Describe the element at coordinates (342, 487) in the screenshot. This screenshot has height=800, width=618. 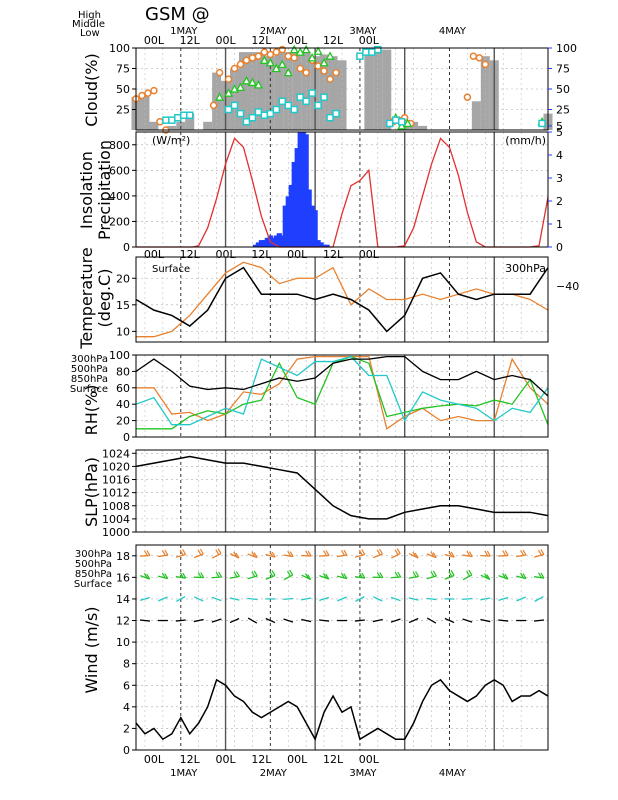
I see `slp-line` at that location.